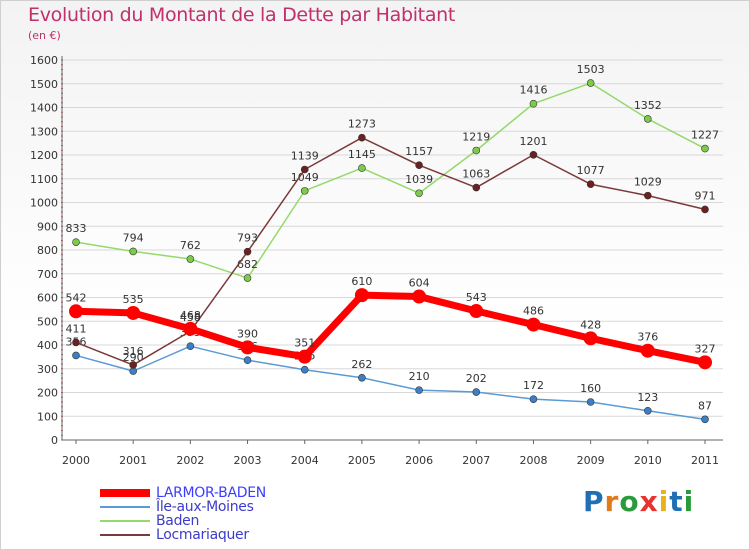  Describe the element at coordinates (476, 174) in the screenshot. I see `data-label-locmariaquer: 1063` at that location.